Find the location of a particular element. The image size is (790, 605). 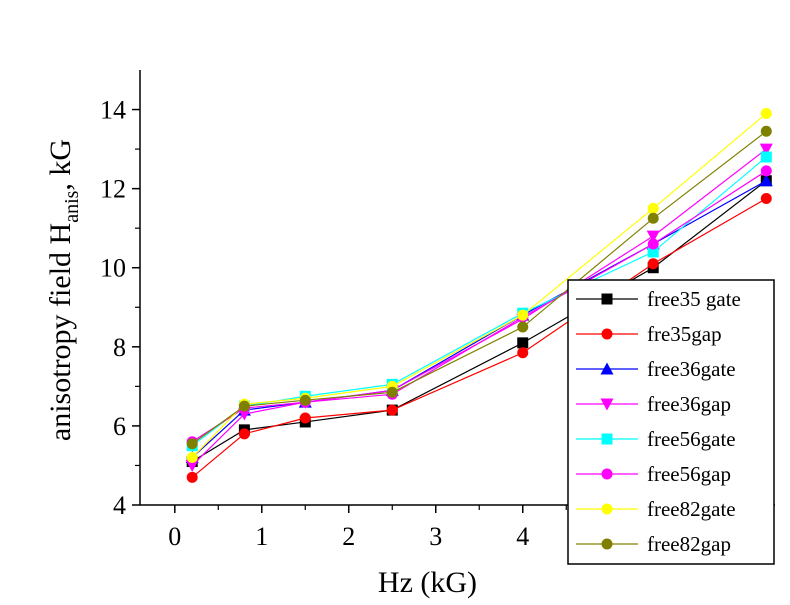

y-axis-title: anisotropy field Hanis, kG is located at coordinates (63, 290).